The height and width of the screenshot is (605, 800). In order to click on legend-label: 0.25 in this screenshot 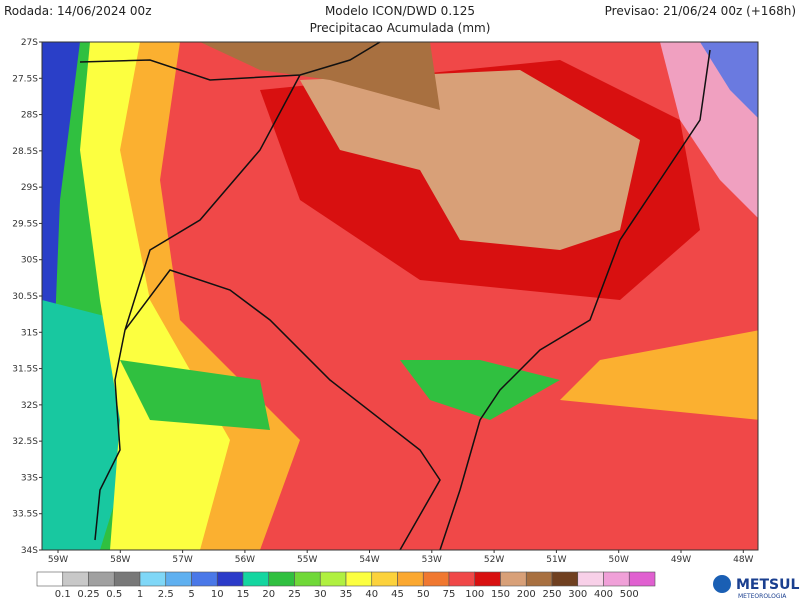, I will do `click(88, 594)`.